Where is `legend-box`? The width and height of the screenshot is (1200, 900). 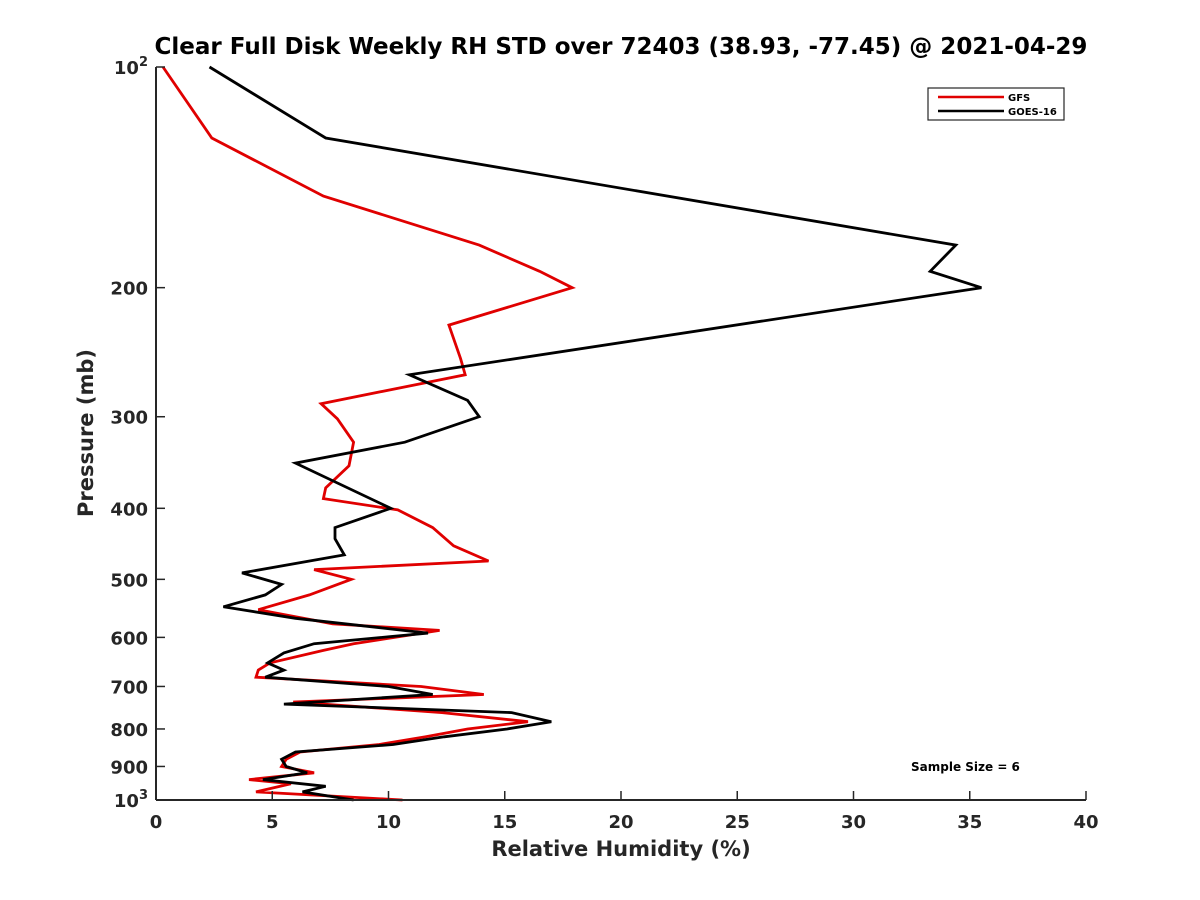
legend-box is located at coordinates (996, 104).